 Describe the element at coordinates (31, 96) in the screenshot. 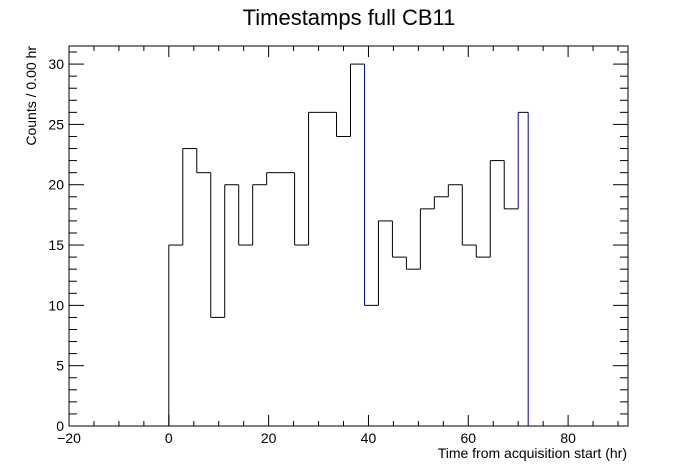

I see `y-axis-title: Counts / 0.00 hr` at that location.